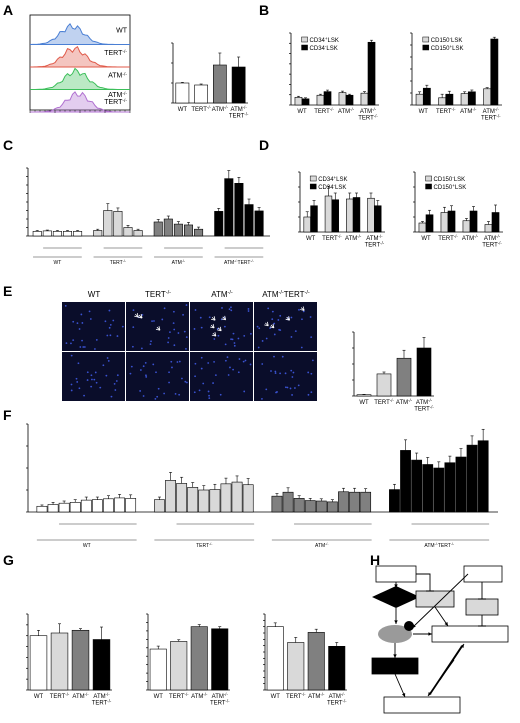 The height and width of the screenshot is (723, 520). Describe the element at coordinates (188, 660) in the screenshot. I see `chart-g-puma: WT TERT-/- ATM-/- ATM-/-TERT-/-` at that location.